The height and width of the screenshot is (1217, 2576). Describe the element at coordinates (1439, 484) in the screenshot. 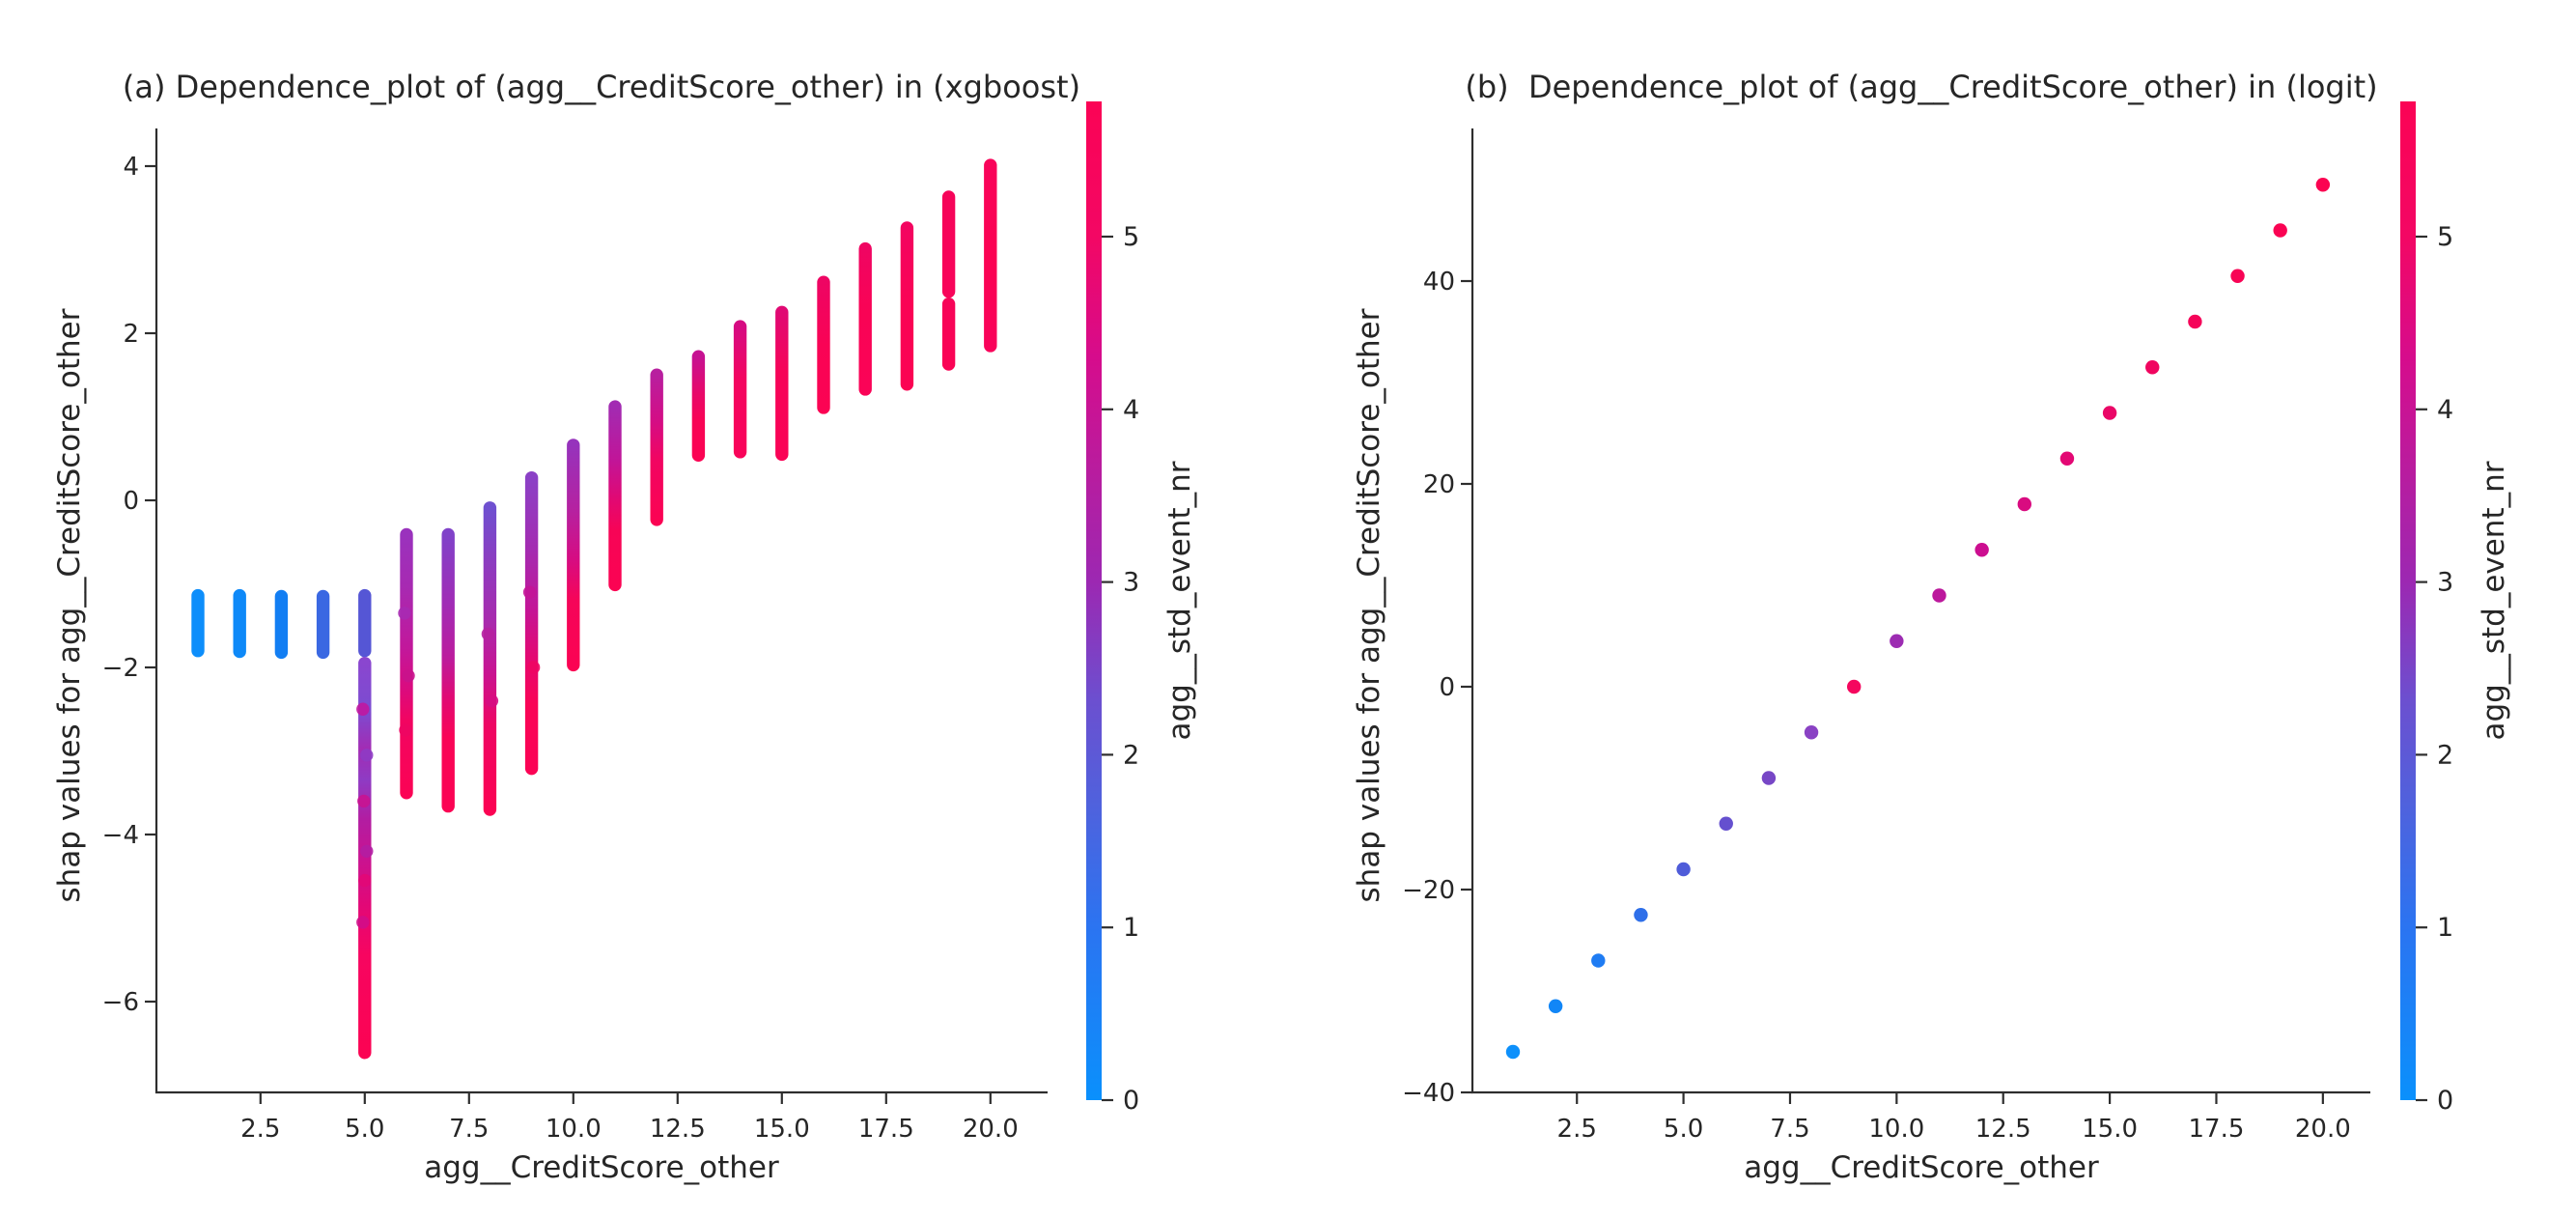

I see `y-tick-label: 20` at that location.